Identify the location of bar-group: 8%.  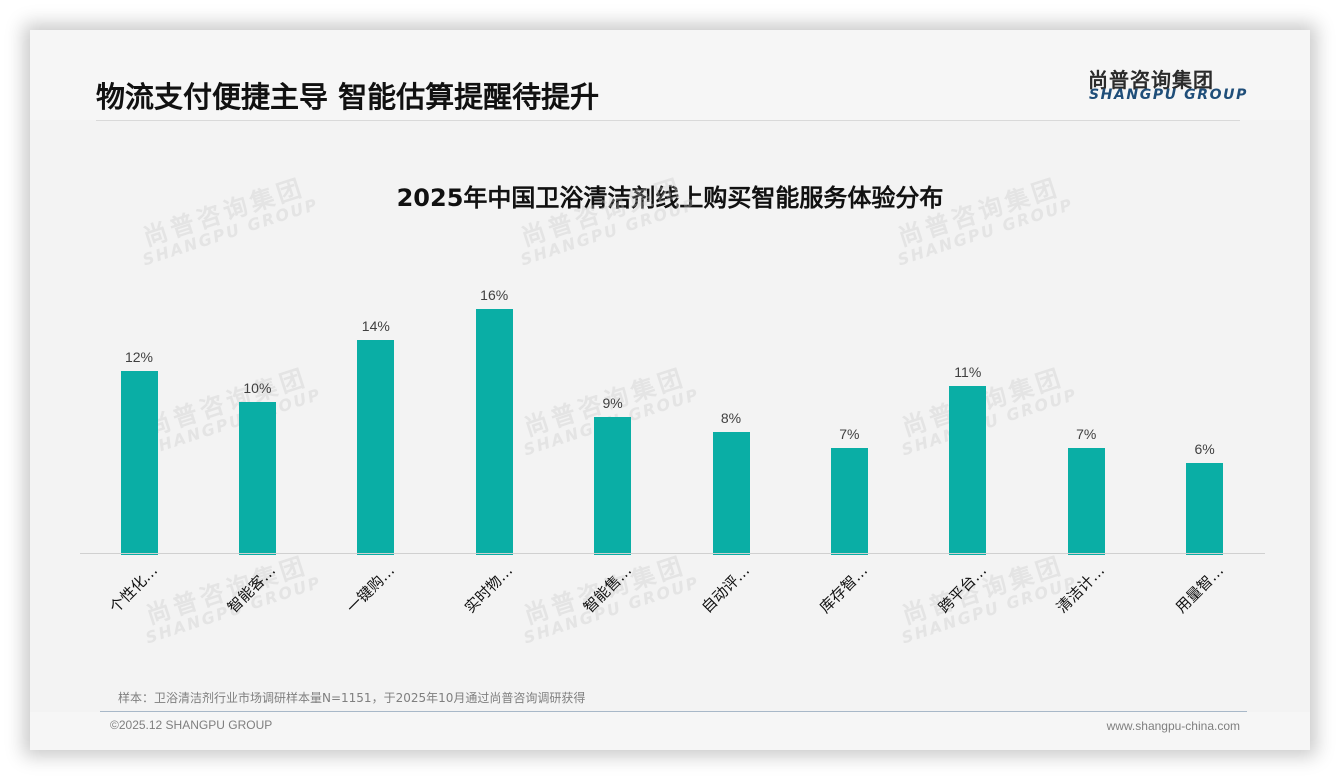
(731, 412).